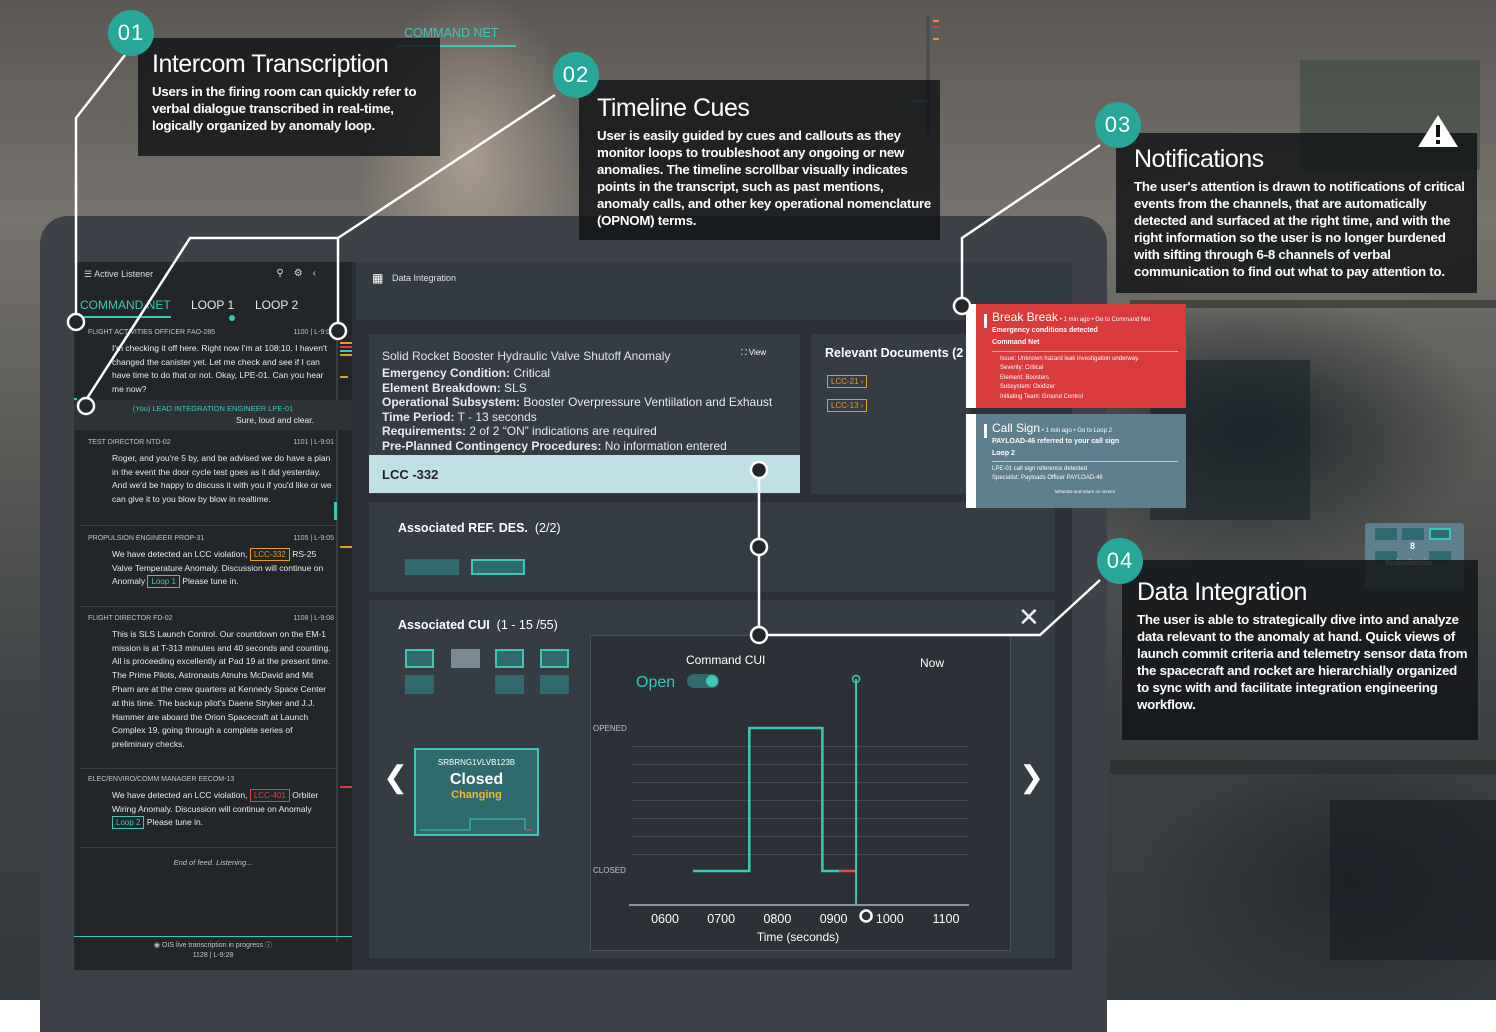 The image size is (1496, 1032). I want to click on cui-item-active, so click(465, 658).